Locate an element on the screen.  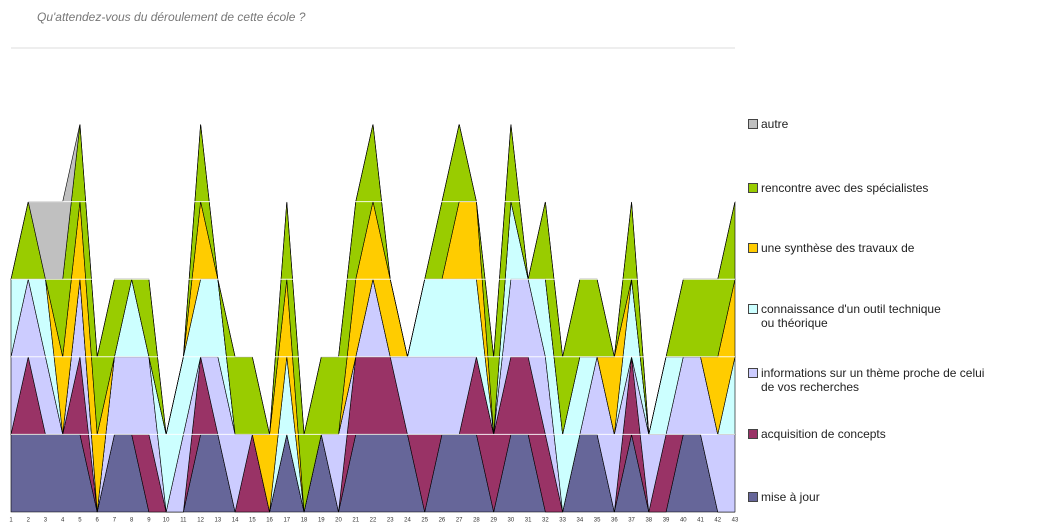
legend-item: rencontre avec des spécialistes is located at coordinates (838, 188).